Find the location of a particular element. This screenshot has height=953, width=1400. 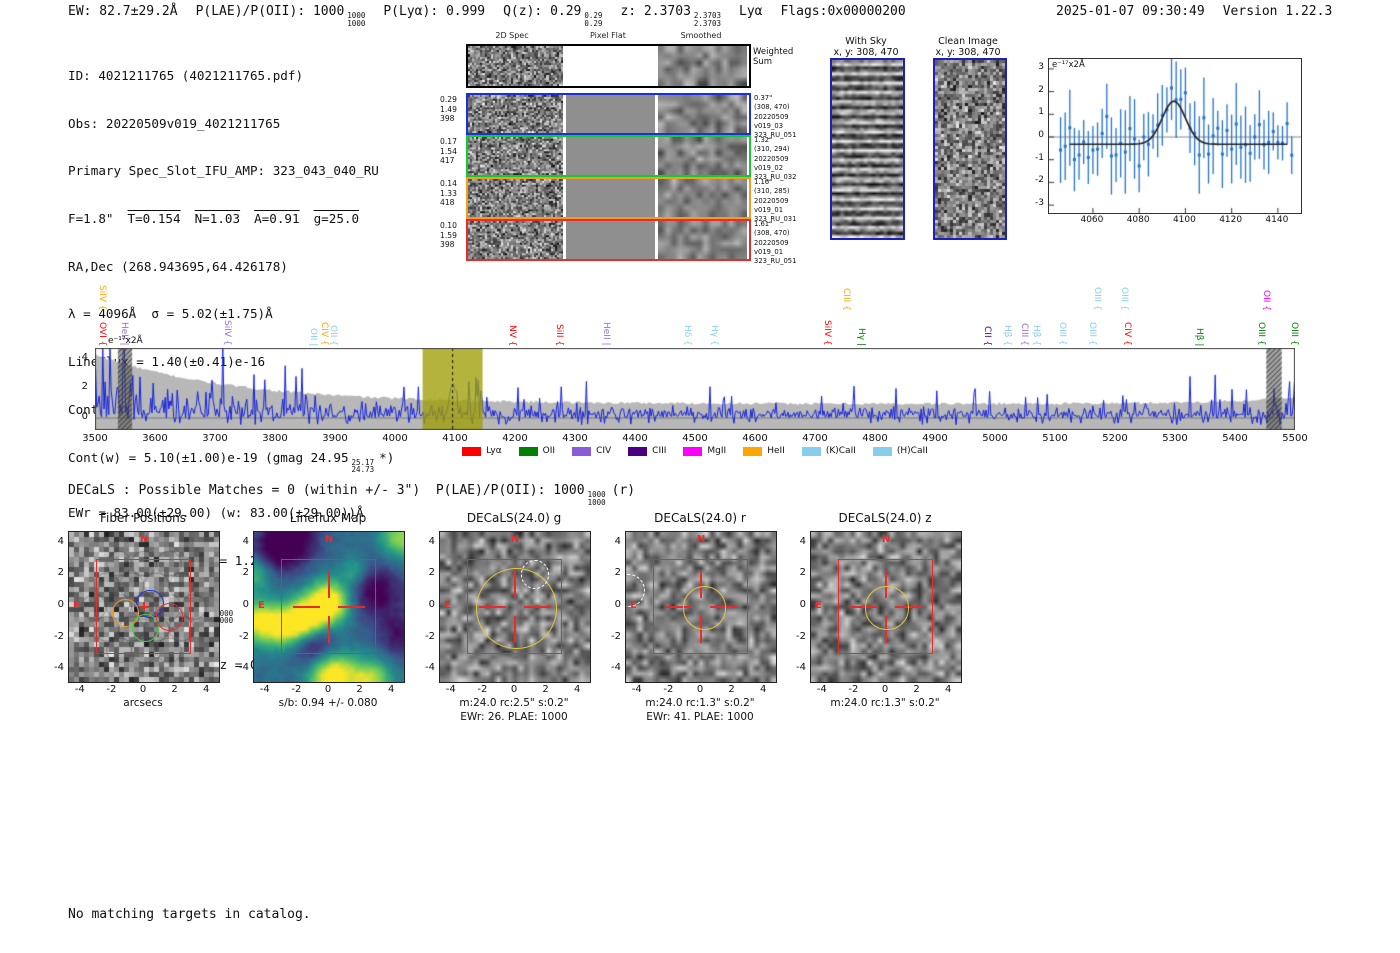

line-marker-civ: CIV { is located at coordinates (1127, 334).